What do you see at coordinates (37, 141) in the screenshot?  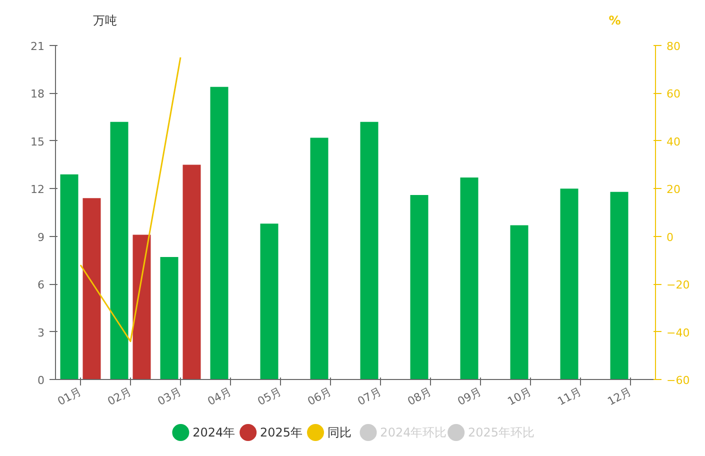 I see `y-tick-label: 15` at bounding box center [37, 141].